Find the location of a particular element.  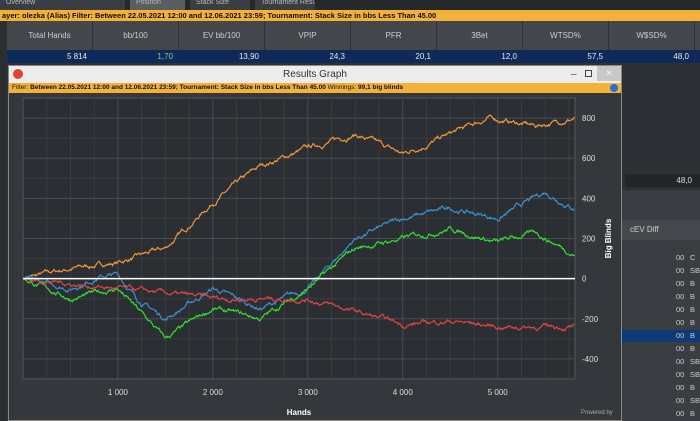

x-tick-label: 1 000 is located at coordinates (118, 392).